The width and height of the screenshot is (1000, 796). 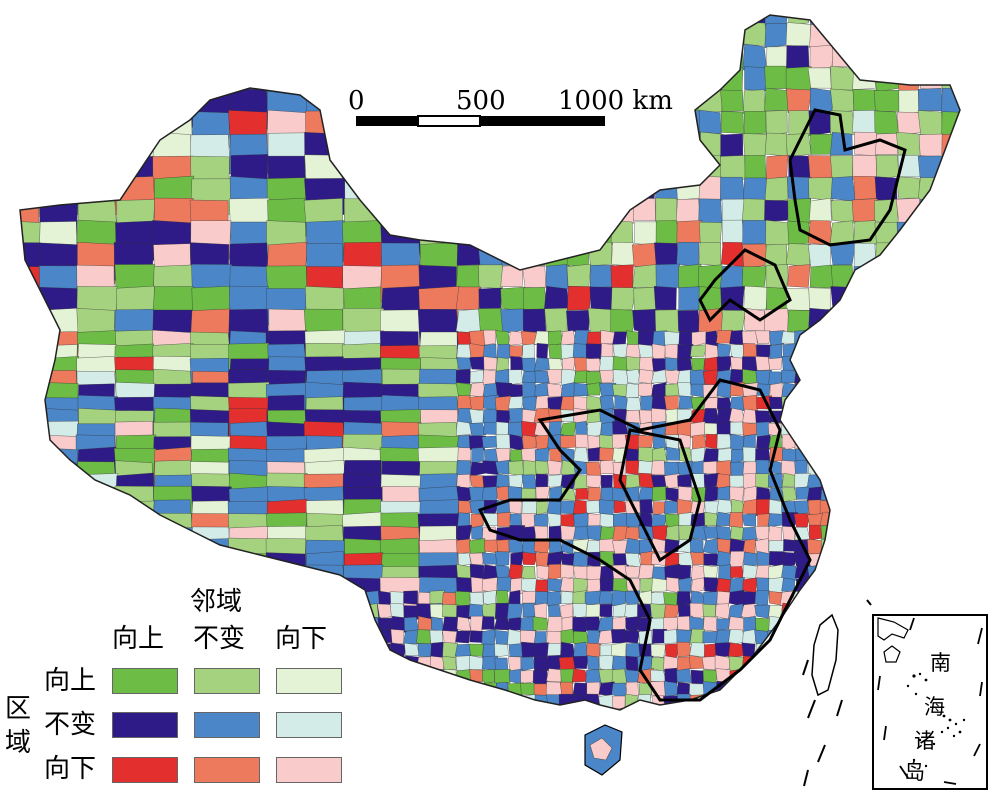 What do you see at coordinates (70, 725) in the screenshot?
I see `legend-row-same: 不变` at bounding box center [70, 725].